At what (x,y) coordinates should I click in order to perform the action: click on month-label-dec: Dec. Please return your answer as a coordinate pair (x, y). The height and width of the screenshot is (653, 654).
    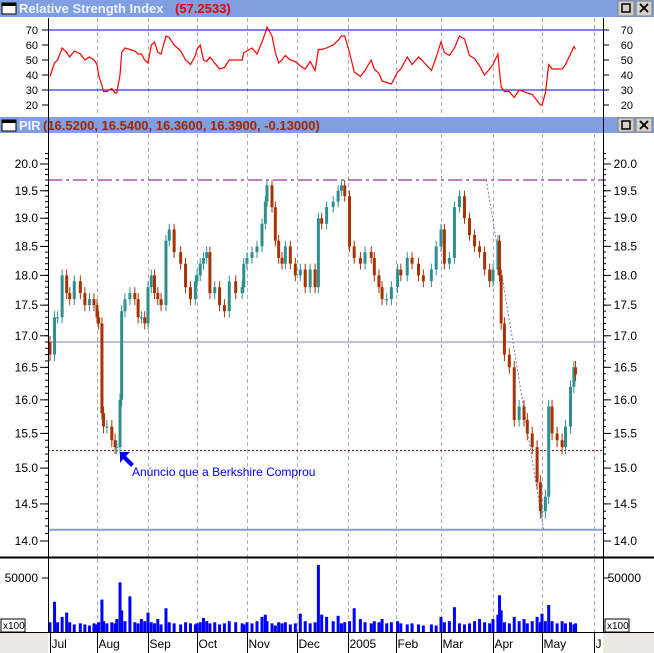
    Looking at the image, I should click on (309, 644).